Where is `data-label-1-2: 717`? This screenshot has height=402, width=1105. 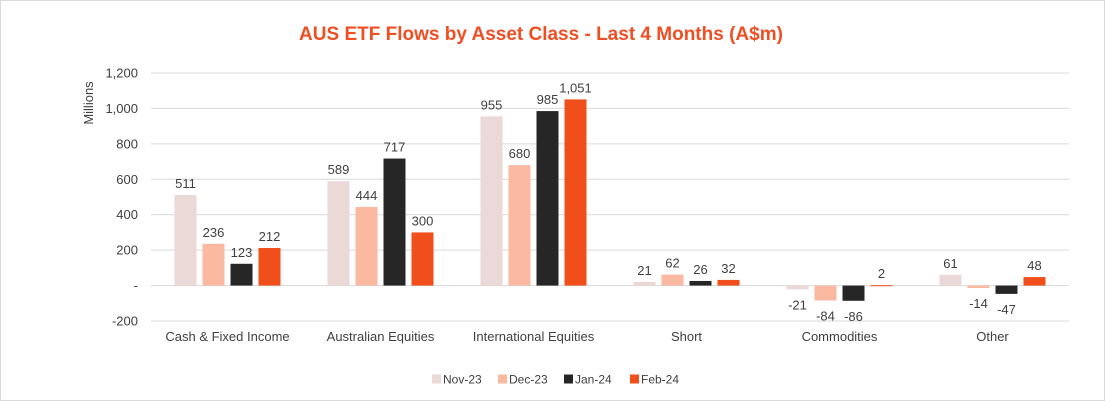
data-label-1-2: 717 is located at coordinates (395, 147).